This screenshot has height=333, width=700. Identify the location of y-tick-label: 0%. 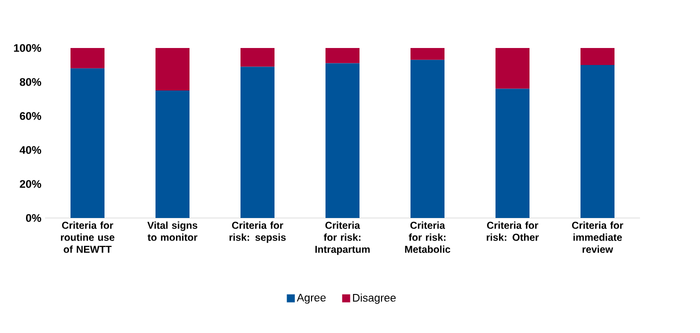
(34, 218).